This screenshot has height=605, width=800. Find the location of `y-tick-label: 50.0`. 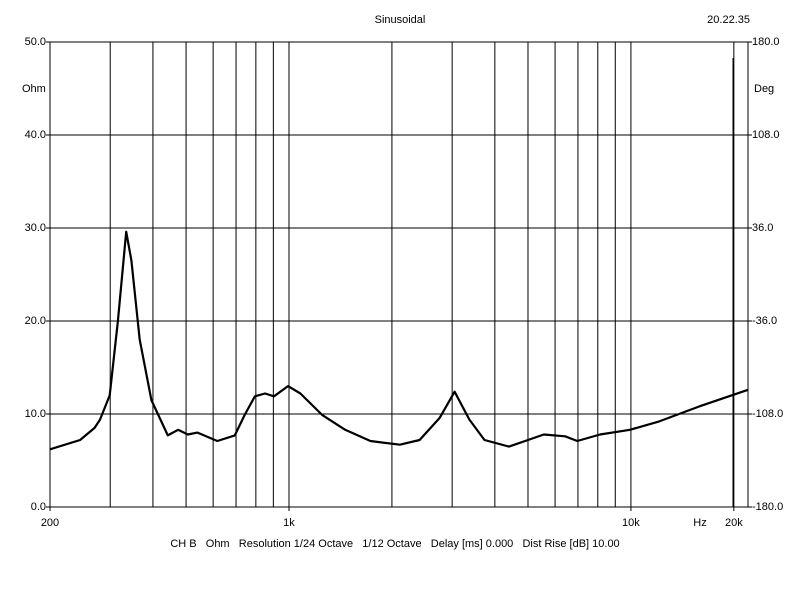

y-tick-label: 50.0 is located at coordinates (35, 42).